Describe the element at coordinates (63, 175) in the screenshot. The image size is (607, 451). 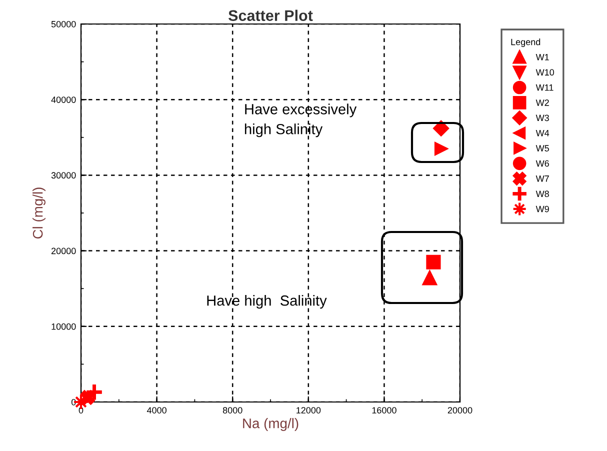
I see `y-tick-label: 30000` at that location.